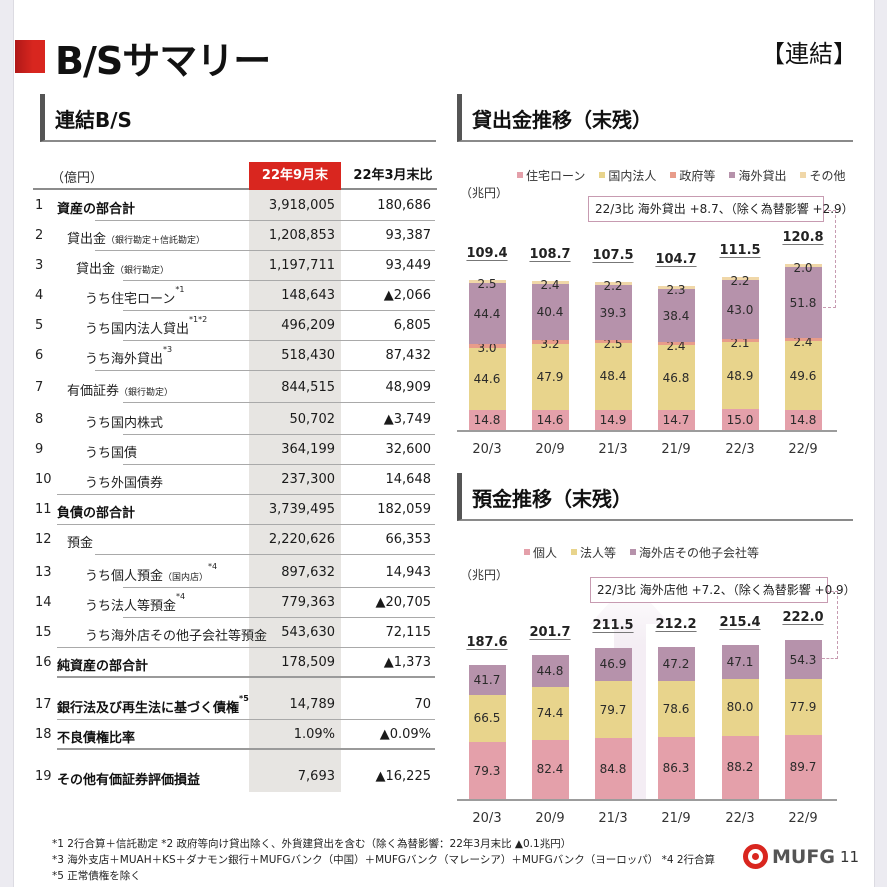 The image size is (887, 887). Describe the element at coordinates (43, 602) in the screenshot. I see `row-number: 14` at that location.